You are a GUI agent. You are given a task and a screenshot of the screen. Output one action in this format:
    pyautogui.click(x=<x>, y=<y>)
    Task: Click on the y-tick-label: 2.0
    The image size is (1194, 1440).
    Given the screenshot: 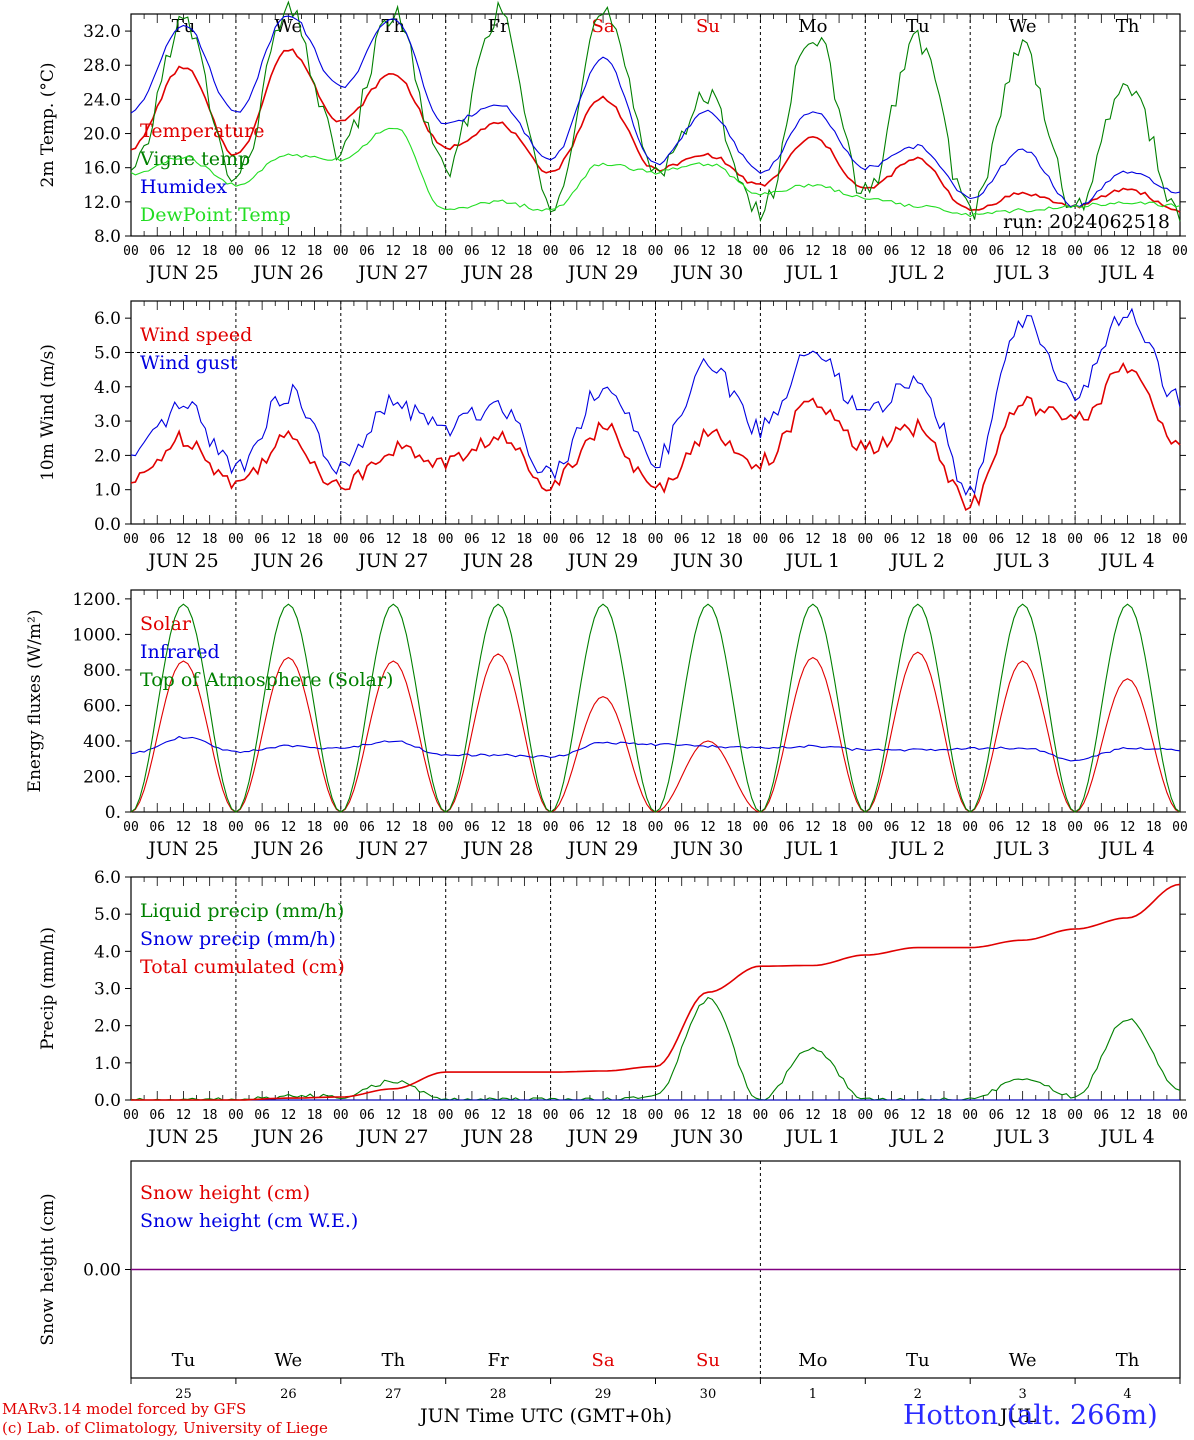 What is the action you would take?
    pyautogui.click(x=107, y=1027)
    